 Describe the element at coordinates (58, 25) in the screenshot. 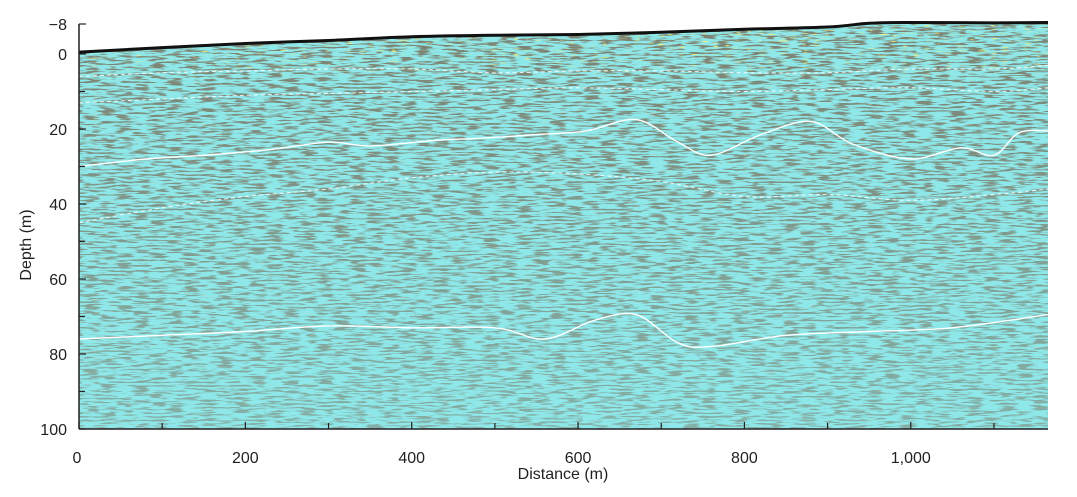

I see `y-tick-label: −8` at that location.